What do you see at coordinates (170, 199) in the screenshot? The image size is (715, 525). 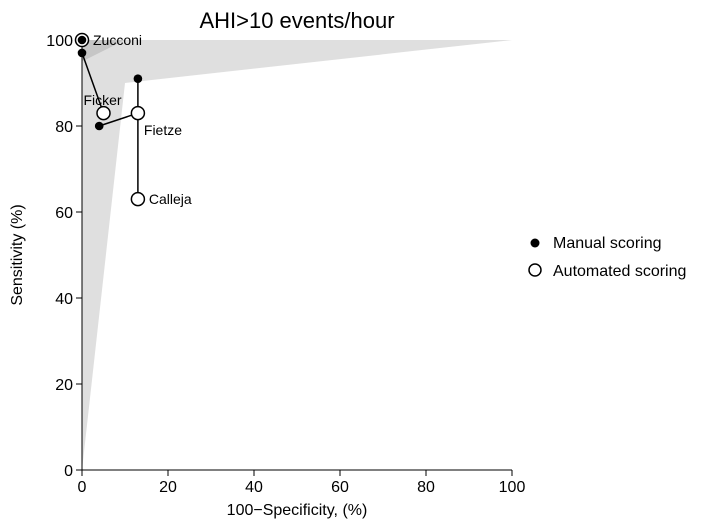 I see `study-label-calleja: Calleja` at bounding box center [170, 199].